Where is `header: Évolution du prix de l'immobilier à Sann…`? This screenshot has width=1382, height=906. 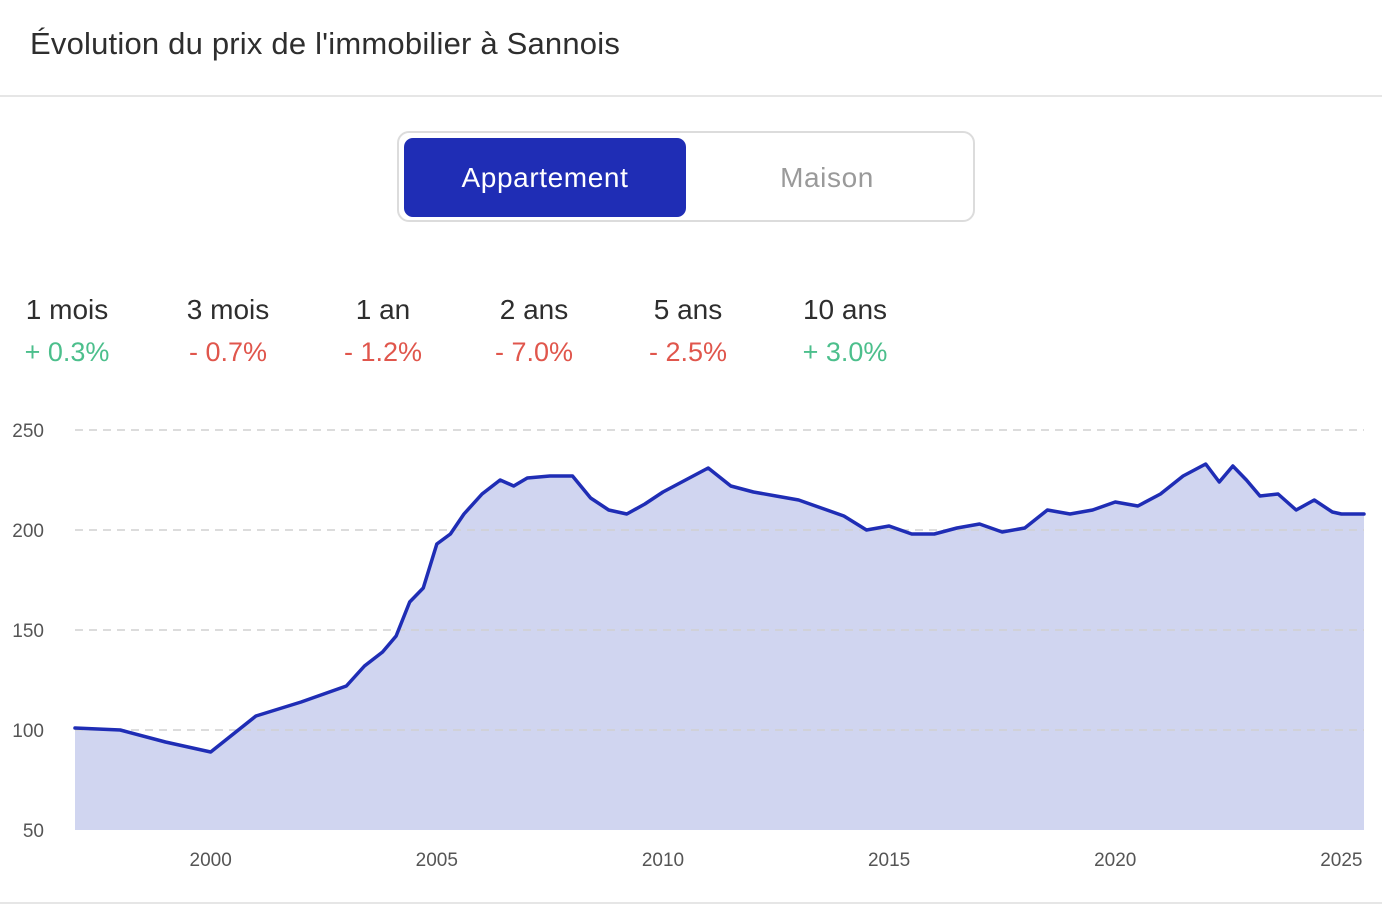
header: Évolution du prix de l'immobilier à Sann… is located at coordinates (691, 48).